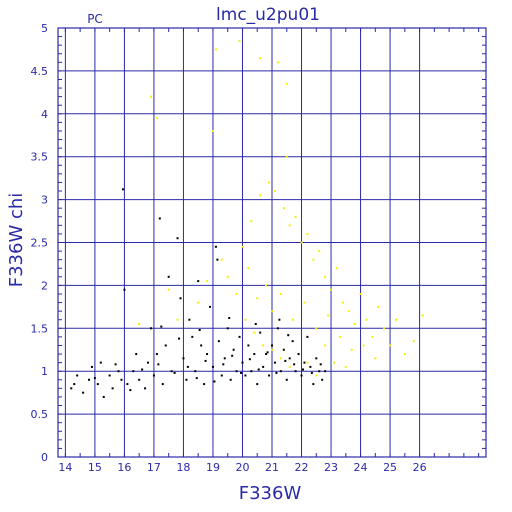  Describe the element at coordinates (44, 285) in the screenshot. I see `y-tick-label: 2` at that location.